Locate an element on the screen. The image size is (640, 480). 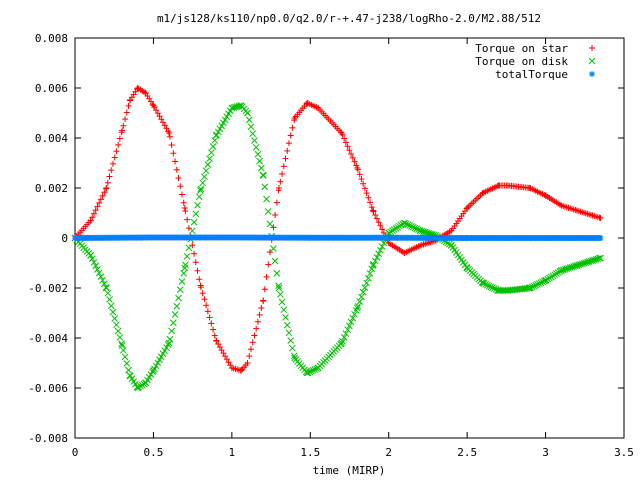
y-tick-label: -0.006 is located at coordinates (48, 388).